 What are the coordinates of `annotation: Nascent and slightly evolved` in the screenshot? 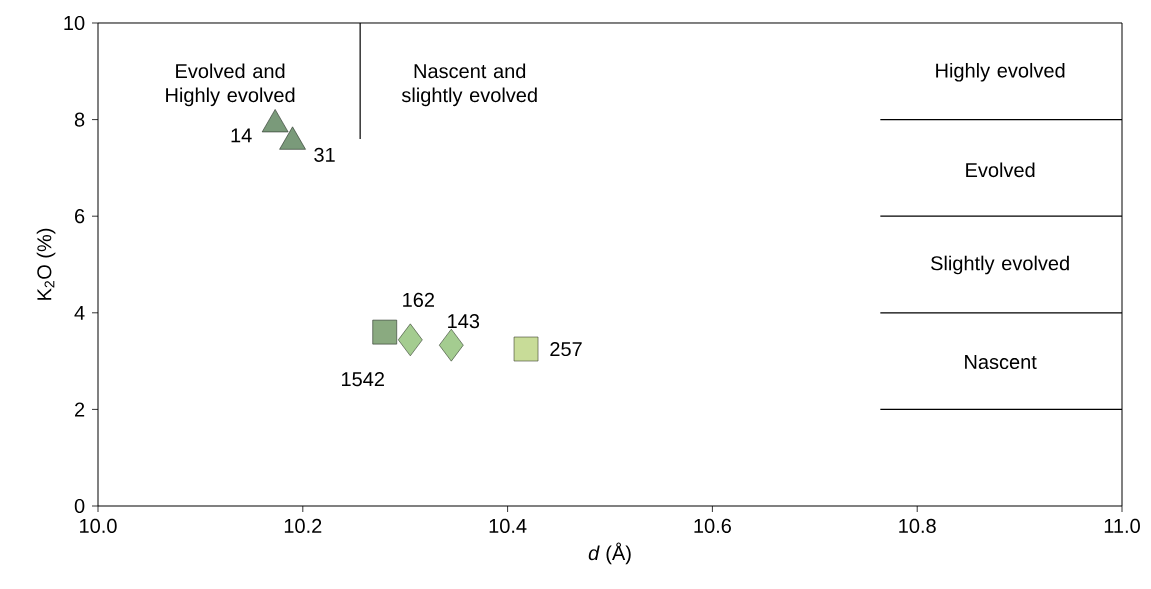 It's located at (469, 85).